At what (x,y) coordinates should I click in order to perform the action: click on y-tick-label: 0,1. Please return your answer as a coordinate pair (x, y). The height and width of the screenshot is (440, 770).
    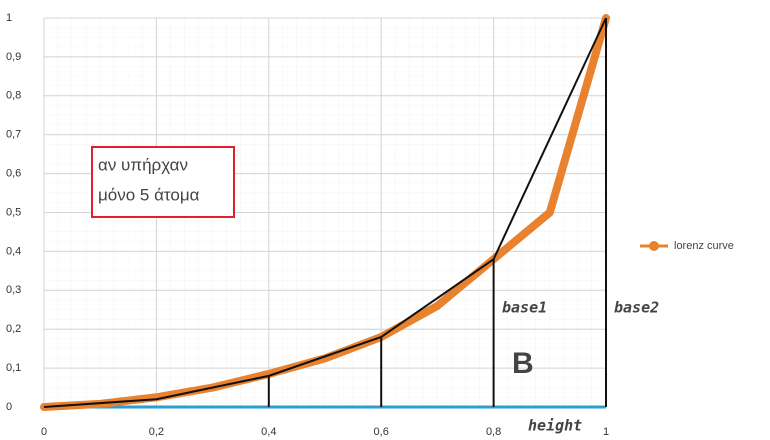
    Looking at the image, I should click on (13, 368).